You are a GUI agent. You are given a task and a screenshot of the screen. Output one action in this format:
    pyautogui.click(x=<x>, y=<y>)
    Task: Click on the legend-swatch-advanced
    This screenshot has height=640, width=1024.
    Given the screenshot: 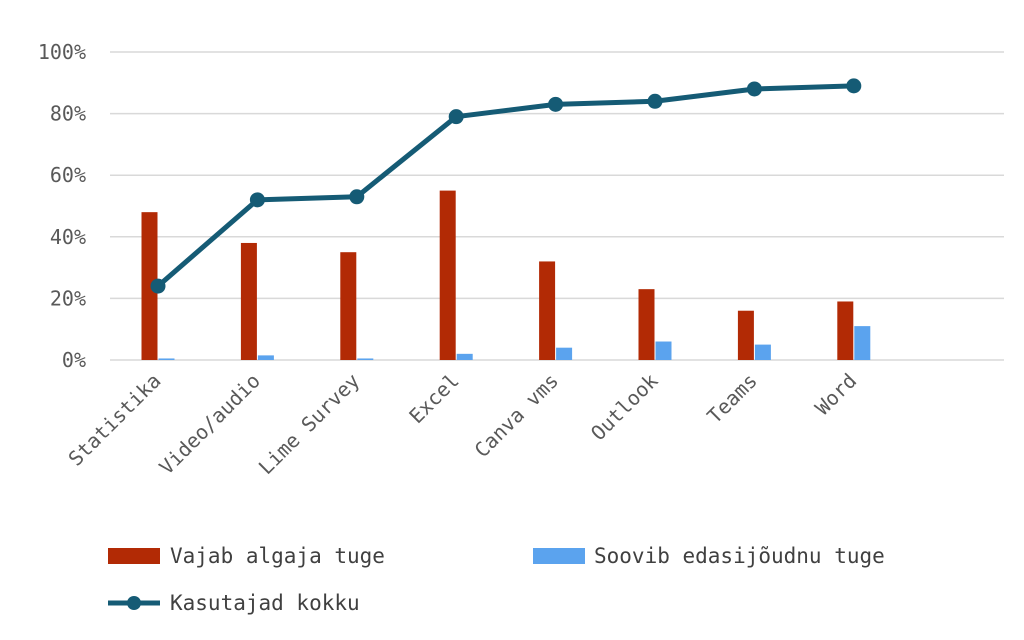 What is the action you would take?
    pyautogui.click(x=559, y=556)
    